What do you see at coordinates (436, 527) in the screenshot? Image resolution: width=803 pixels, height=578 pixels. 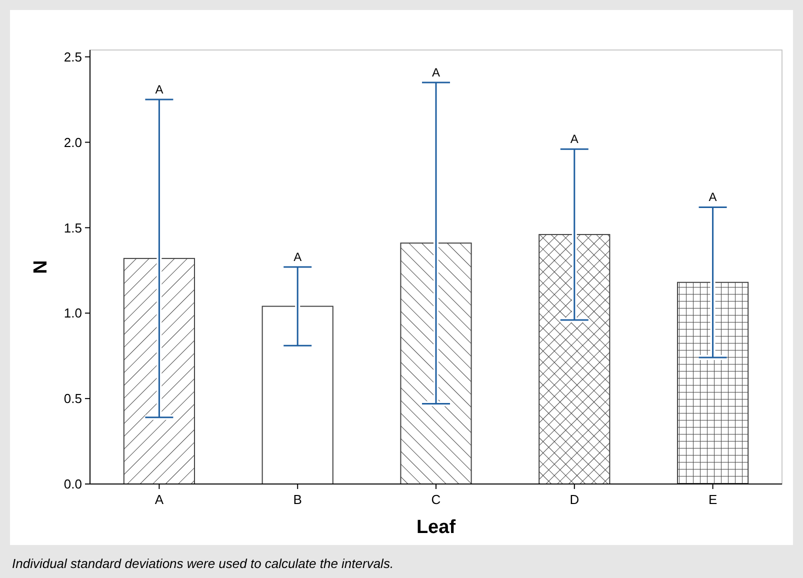 I see `x-axis-title: Leaf` at bounding box center [436, 527].